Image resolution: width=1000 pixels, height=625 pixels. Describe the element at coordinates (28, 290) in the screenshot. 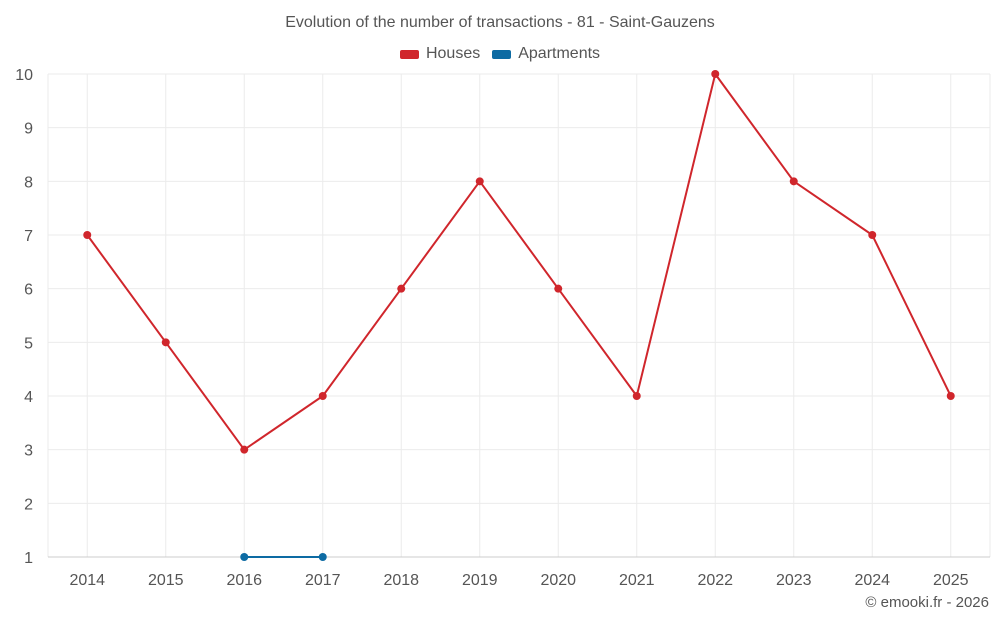

I see `y-tick-label: 6` at that location.